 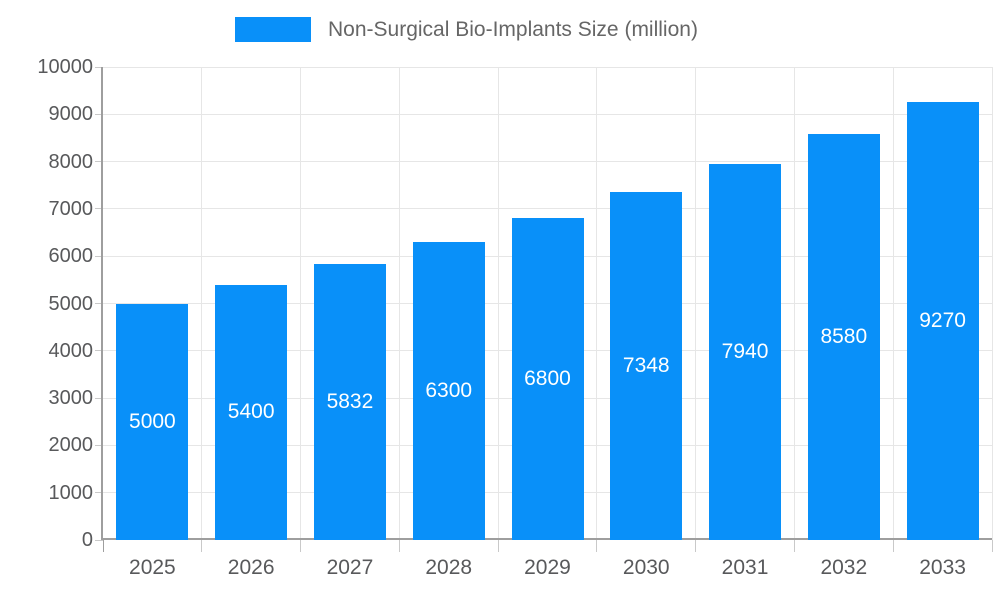 I want to click on bar-value-label: 6300, so click(x=449, y=390).